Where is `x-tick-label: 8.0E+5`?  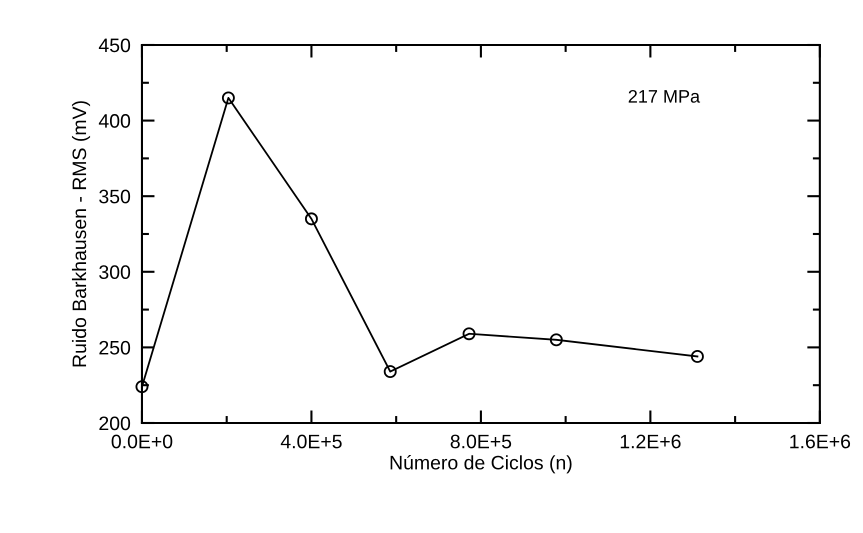 x-tick-label: 8.0E+5 is located at coordinates (481, 441).